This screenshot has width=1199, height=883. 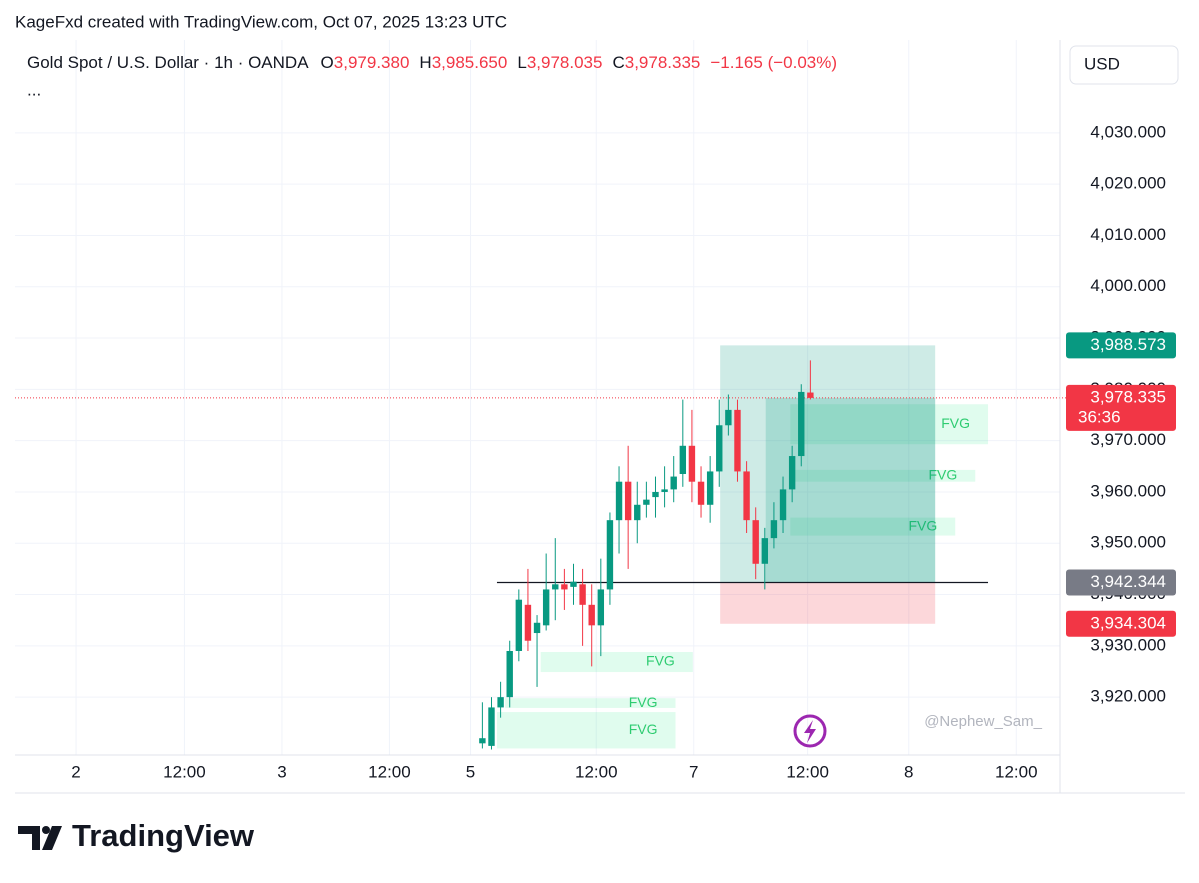 What do you see at coordinates (470, 62) in the screenshot?
I see `ohlc-value: 3,985.650` at bounding box center [470, 62].